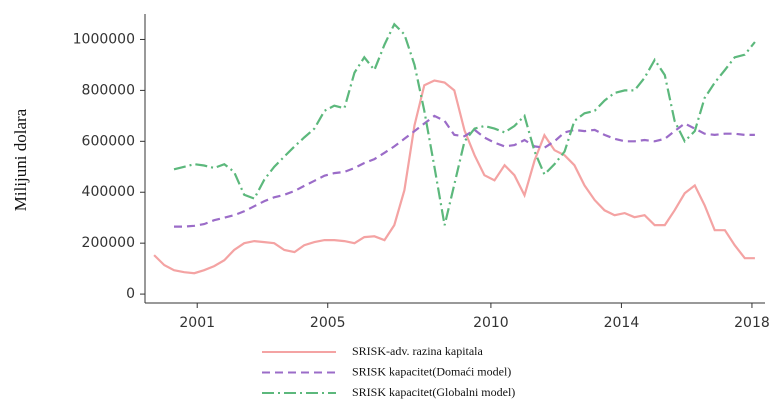 Image resolution: width=778 pixels, height=404 pixels. I want to click on x-tick-label: 2010, so click(491, 323).